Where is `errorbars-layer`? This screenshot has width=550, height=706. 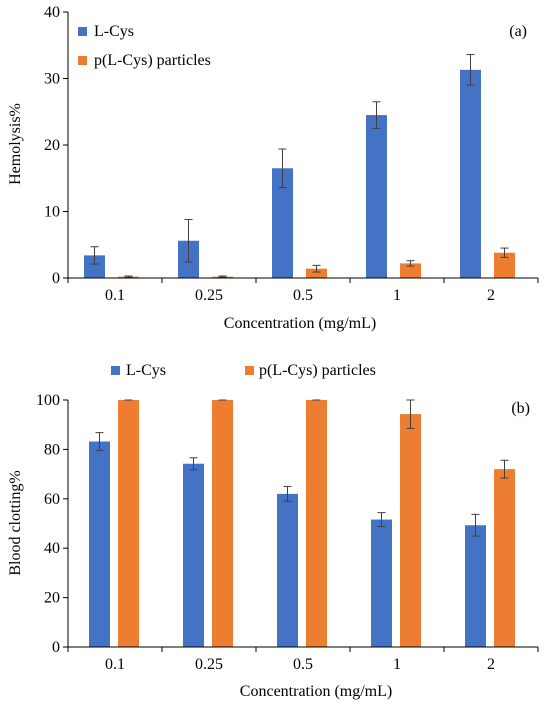
errorbars-layer is located at coordinates (302, 468).